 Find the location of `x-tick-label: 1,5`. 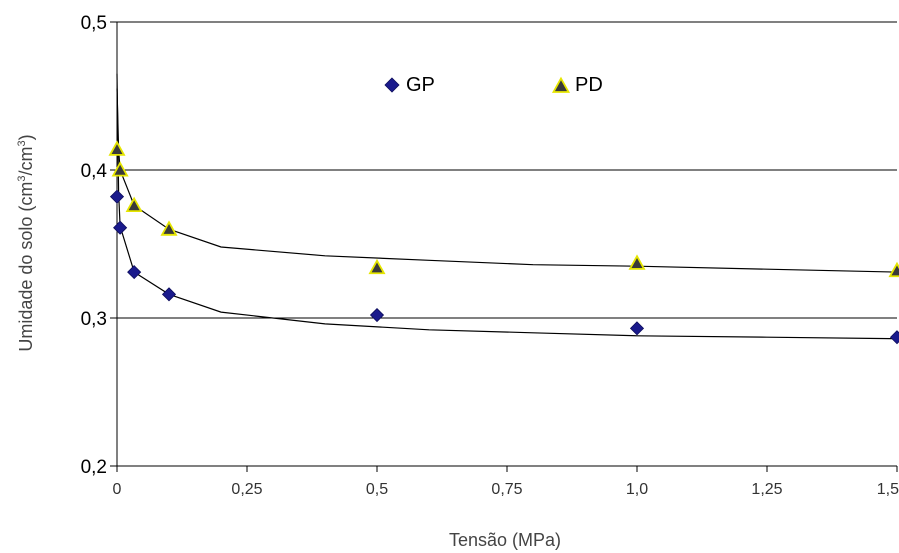

x-tick-label: 1,5 is located at coordinates (888, 489).